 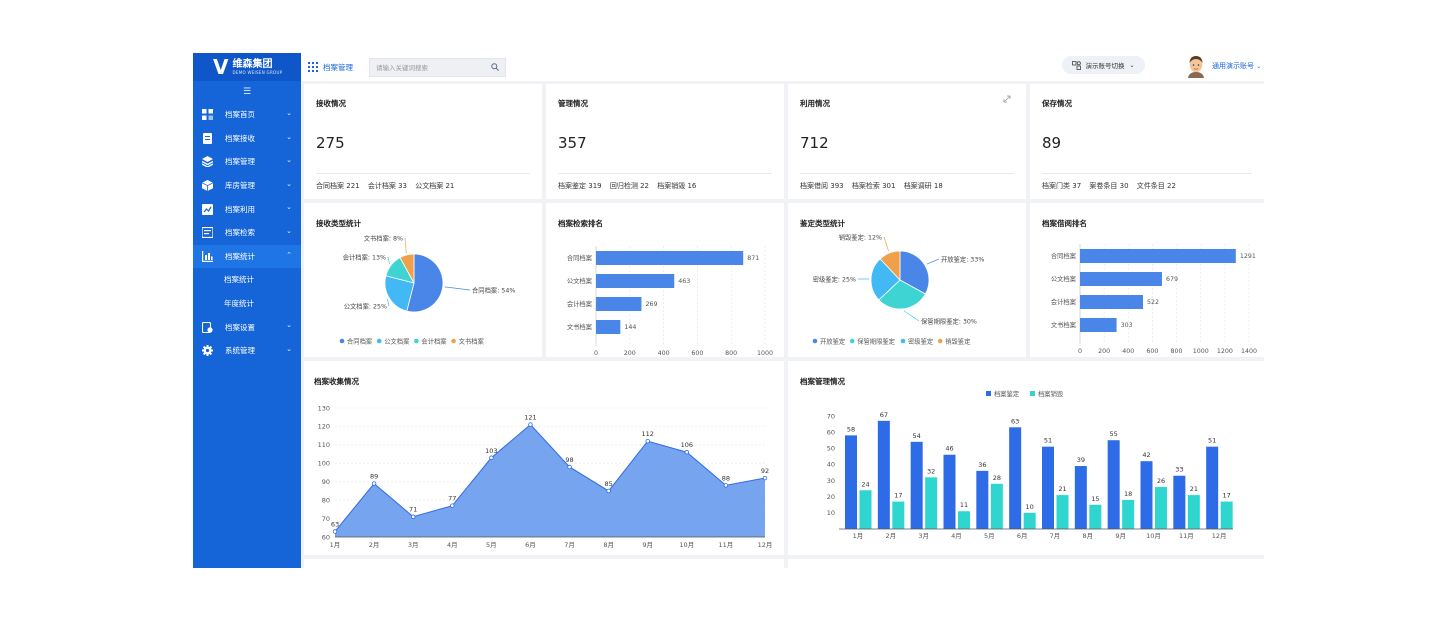 What do you see at coordinates (495, 67) in the screenshot?
I see `search-icon` at bounding box center [495, 67].